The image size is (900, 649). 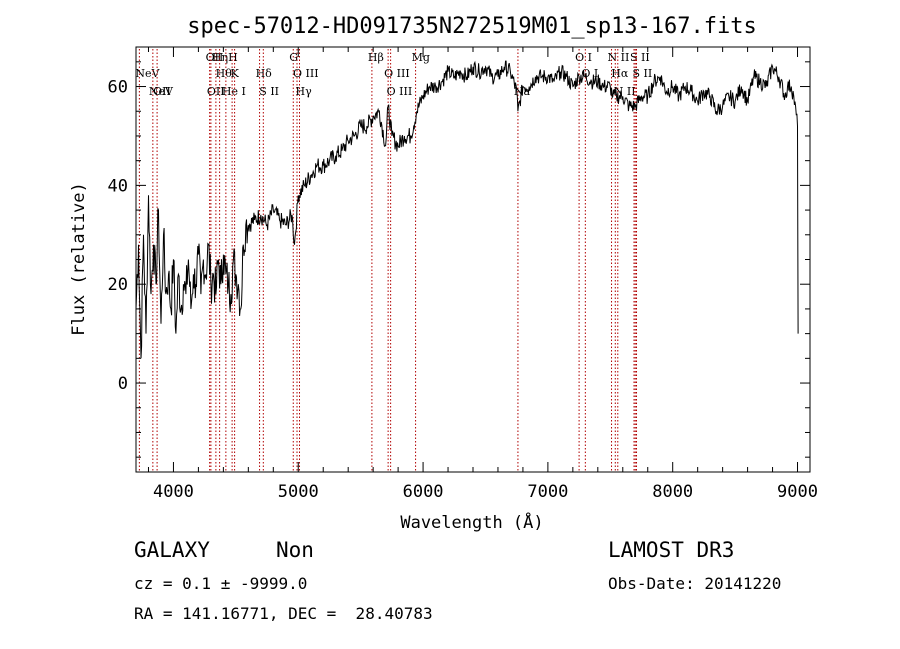 What do you see at coordinates (173, 492) in the screenshot?
I see `x-tick-label-4000: 4000` at bounding box center [173, 492].